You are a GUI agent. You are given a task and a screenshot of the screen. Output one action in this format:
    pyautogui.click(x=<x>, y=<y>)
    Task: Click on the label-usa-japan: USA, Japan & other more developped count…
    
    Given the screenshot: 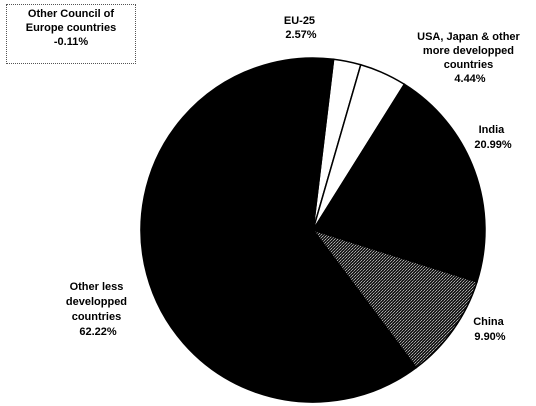 What is the action you would take?
    pyautogui.click(x=470, y=58)
    